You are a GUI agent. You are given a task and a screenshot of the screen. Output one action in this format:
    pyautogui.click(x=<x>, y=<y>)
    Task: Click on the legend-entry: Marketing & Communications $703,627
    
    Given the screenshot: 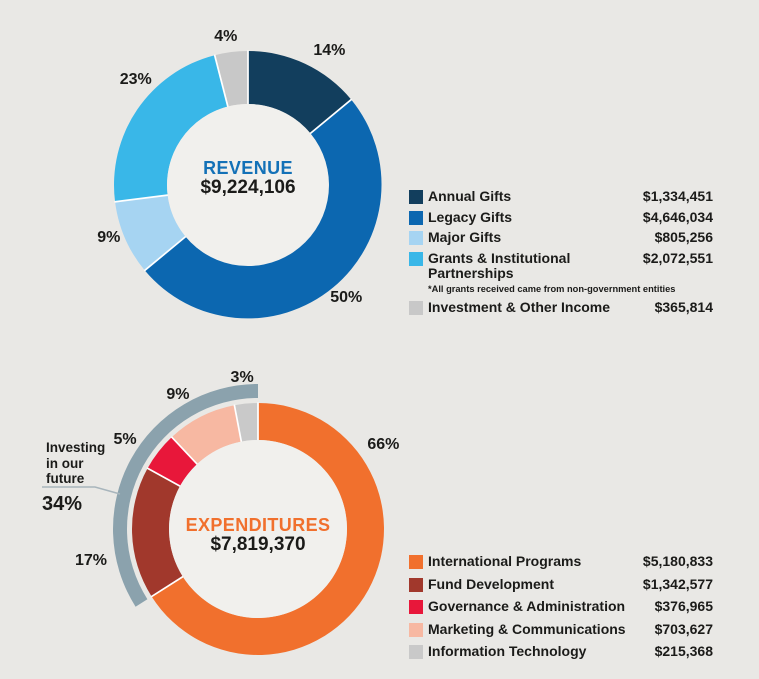 What is the action you would take?
    pyautogui.click(x=570, y=629)
    